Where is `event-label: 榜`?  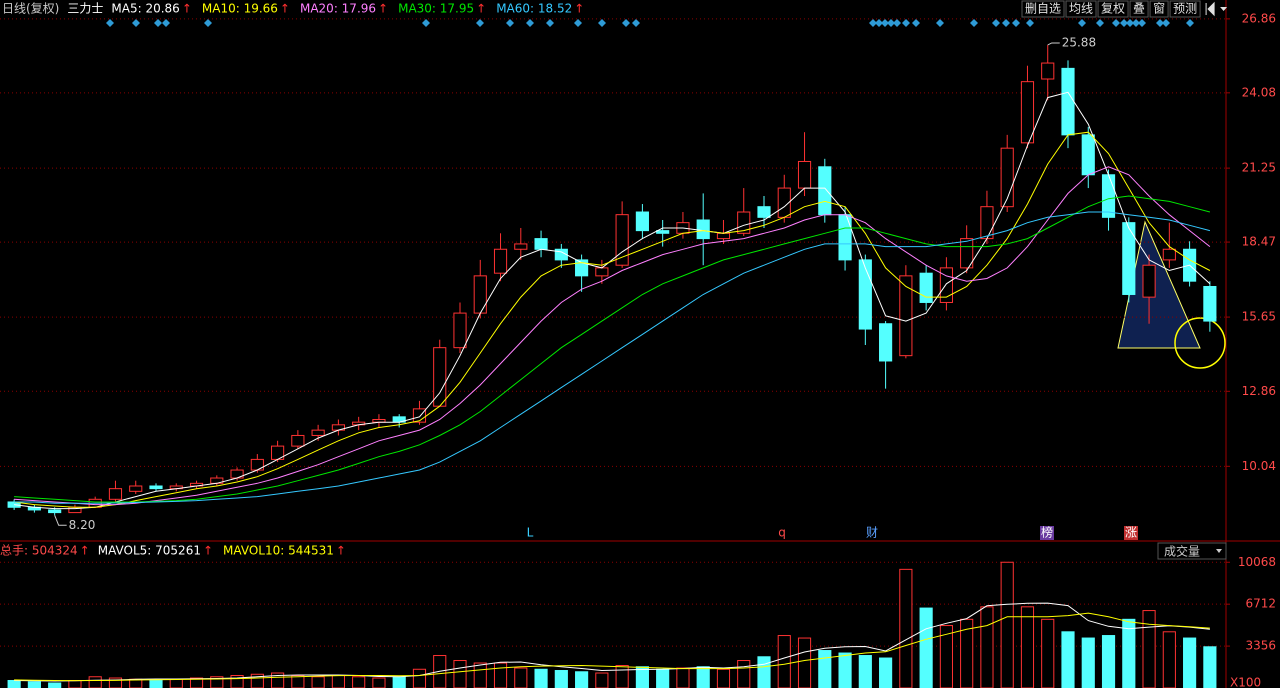
event-label: 榜 is located at coordinates (1047, 532).